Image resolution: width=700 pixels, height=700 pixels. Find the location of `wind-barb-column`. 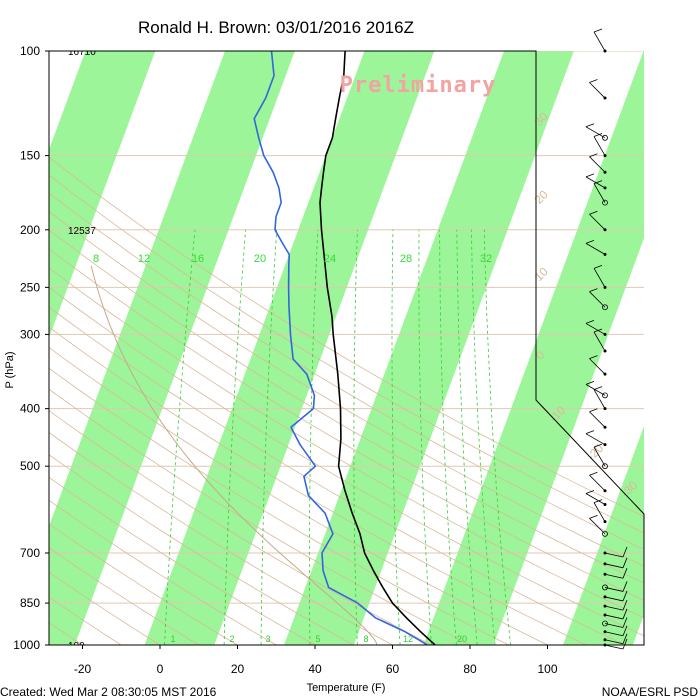

wind-barb-column is located at coordinates (606, 339).